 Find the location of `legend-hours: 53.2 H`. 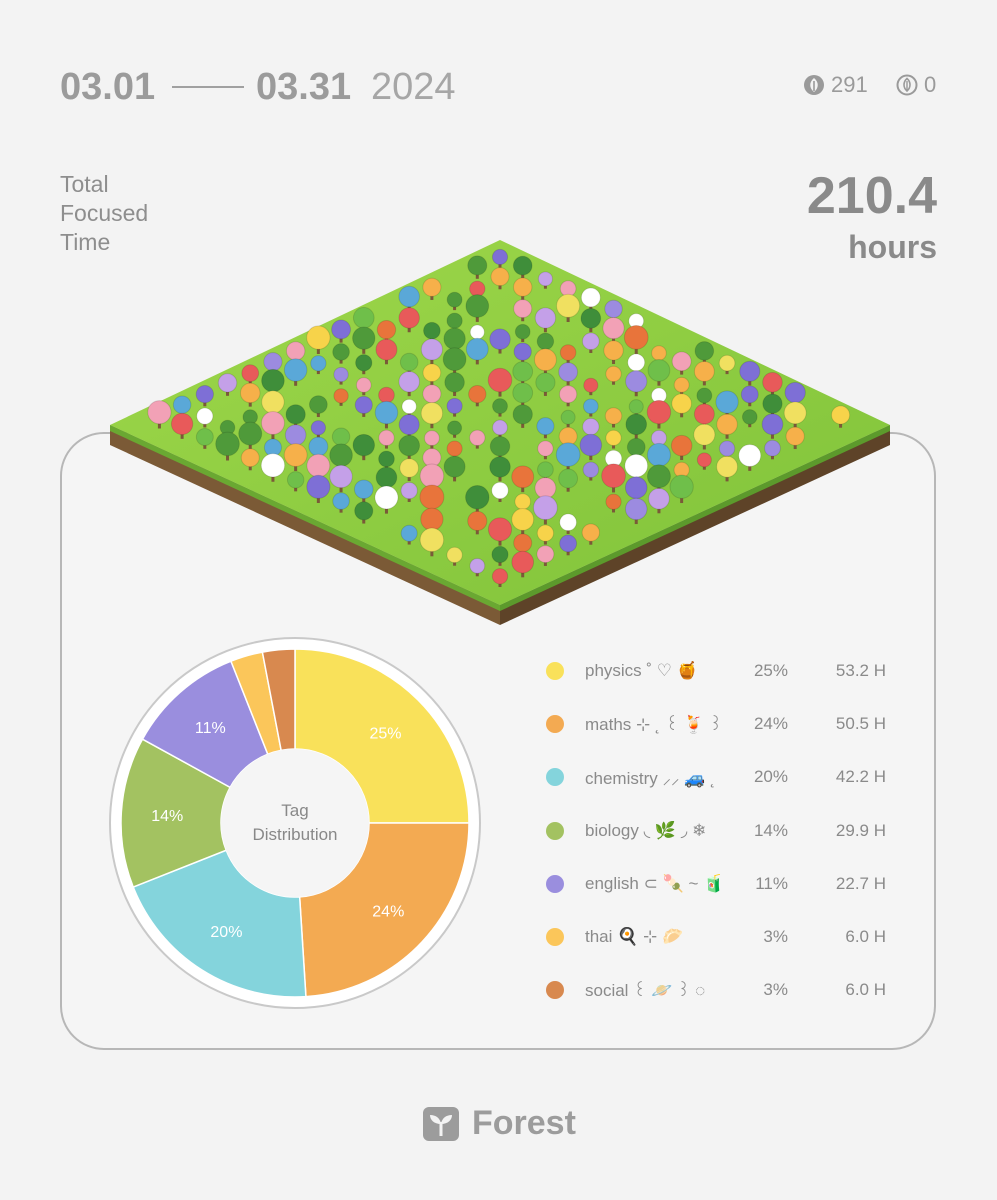

legend-hours: 53.2 H is located at coordinates (860, 670).